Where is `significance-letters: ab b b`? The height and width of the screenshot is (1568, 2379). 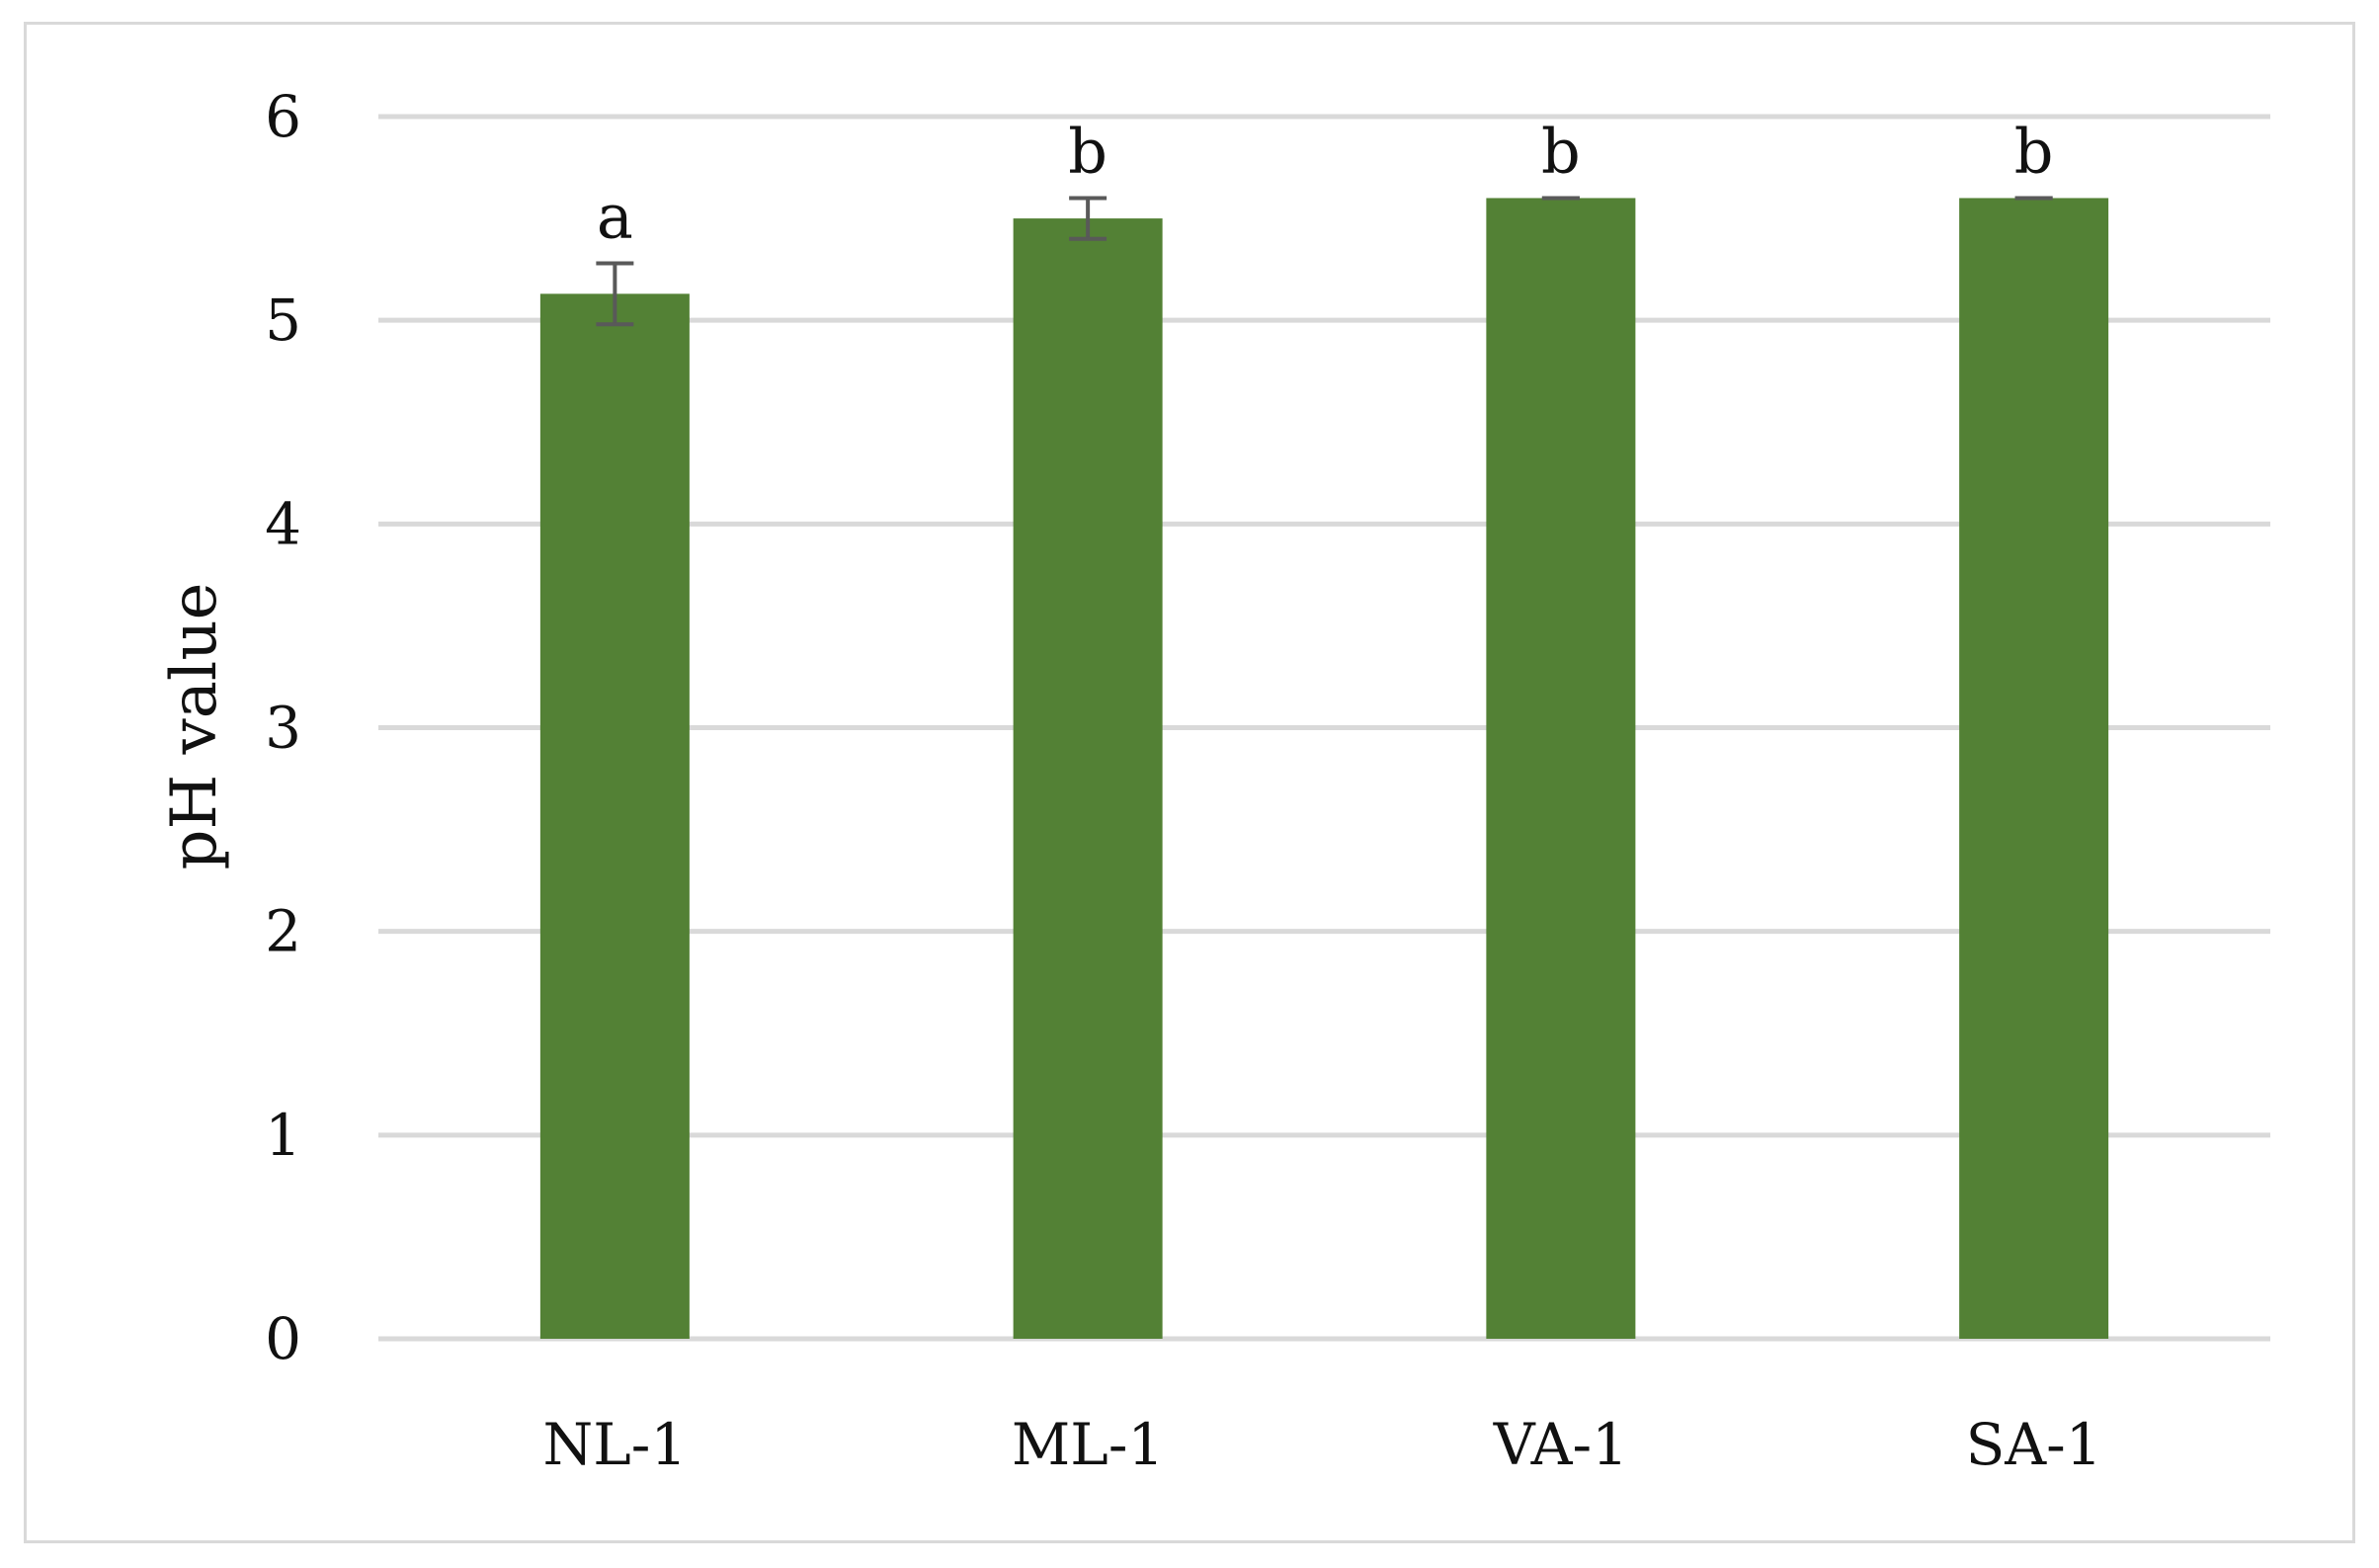 significance-letters: ab b b is located at coordinates (1325, 183).